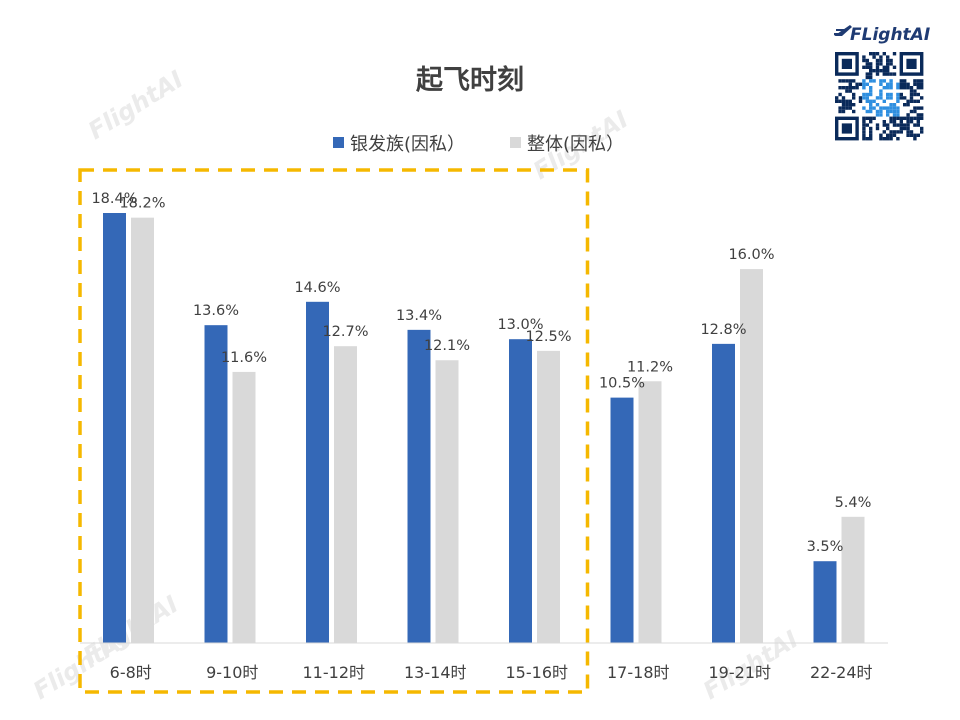 This screenshot has width=960, height=720. What do you see at coordinates (723, 330) in the screenshot?
I see `data-label-silver: 12.8%` at bounding box center [723, 330].